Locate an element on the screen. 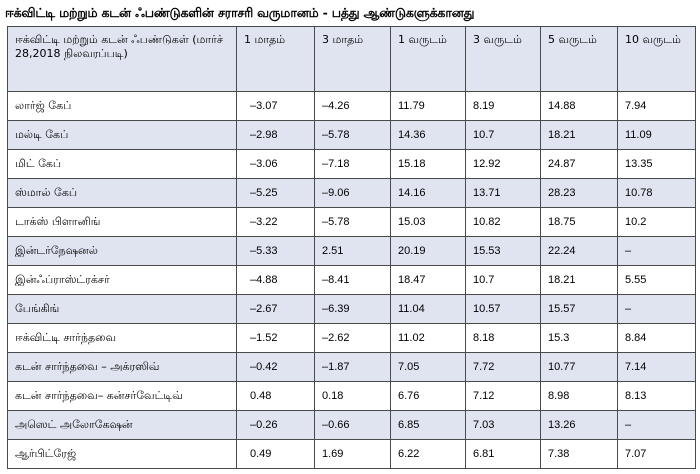 Image resolution: width=700 pixels, height=474 pixels. table-row: மல்டி கேப் –2.98 –5.78 14.36 10.7 18.21 11.09 is located at coordinates (351, 135).